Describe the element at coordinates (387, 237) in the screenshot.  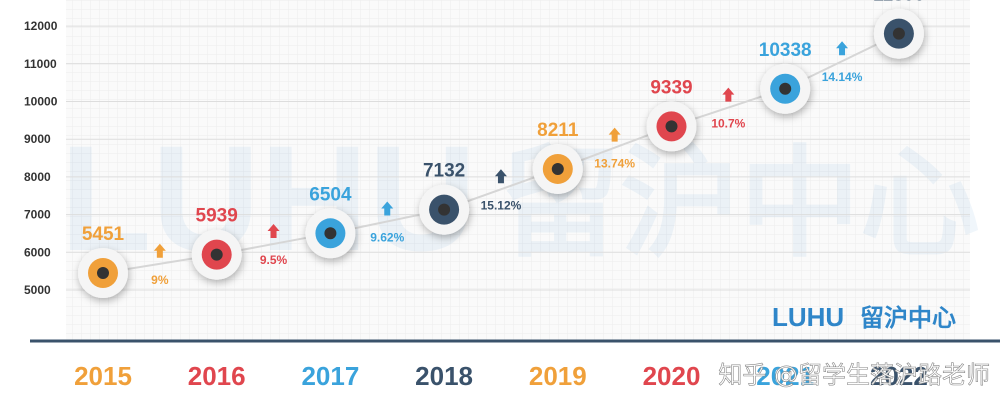
I see `growth-label: 9.62%` at that location.